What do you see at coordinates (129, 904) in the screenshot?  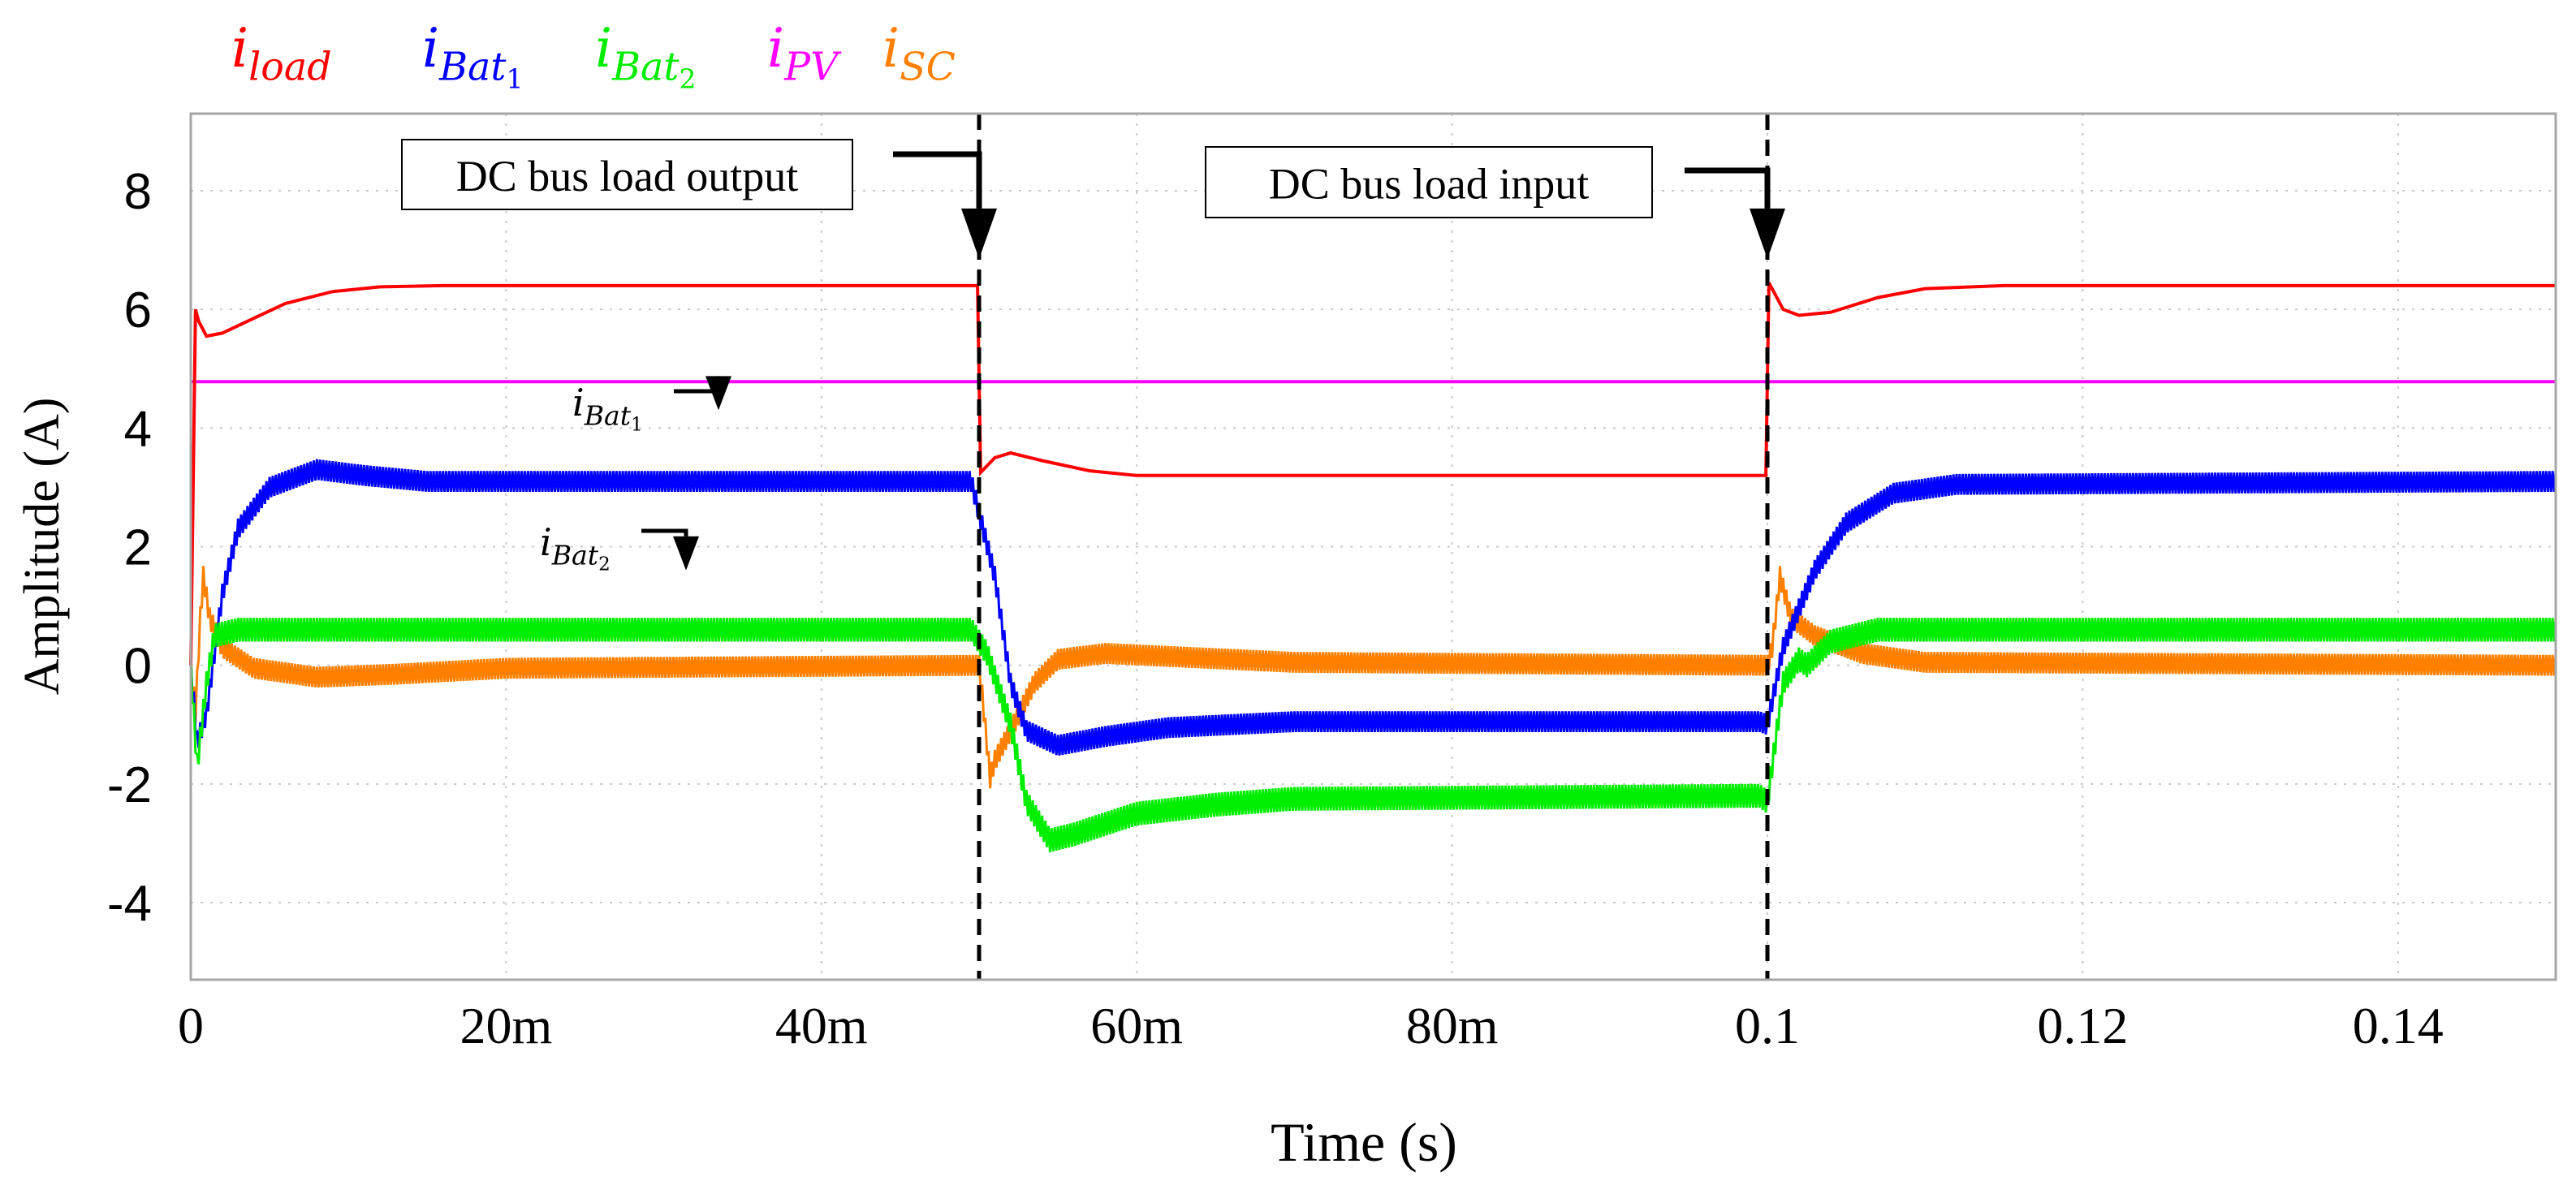 I see `y-tick-label: -4` at bounding box center [129, 904].